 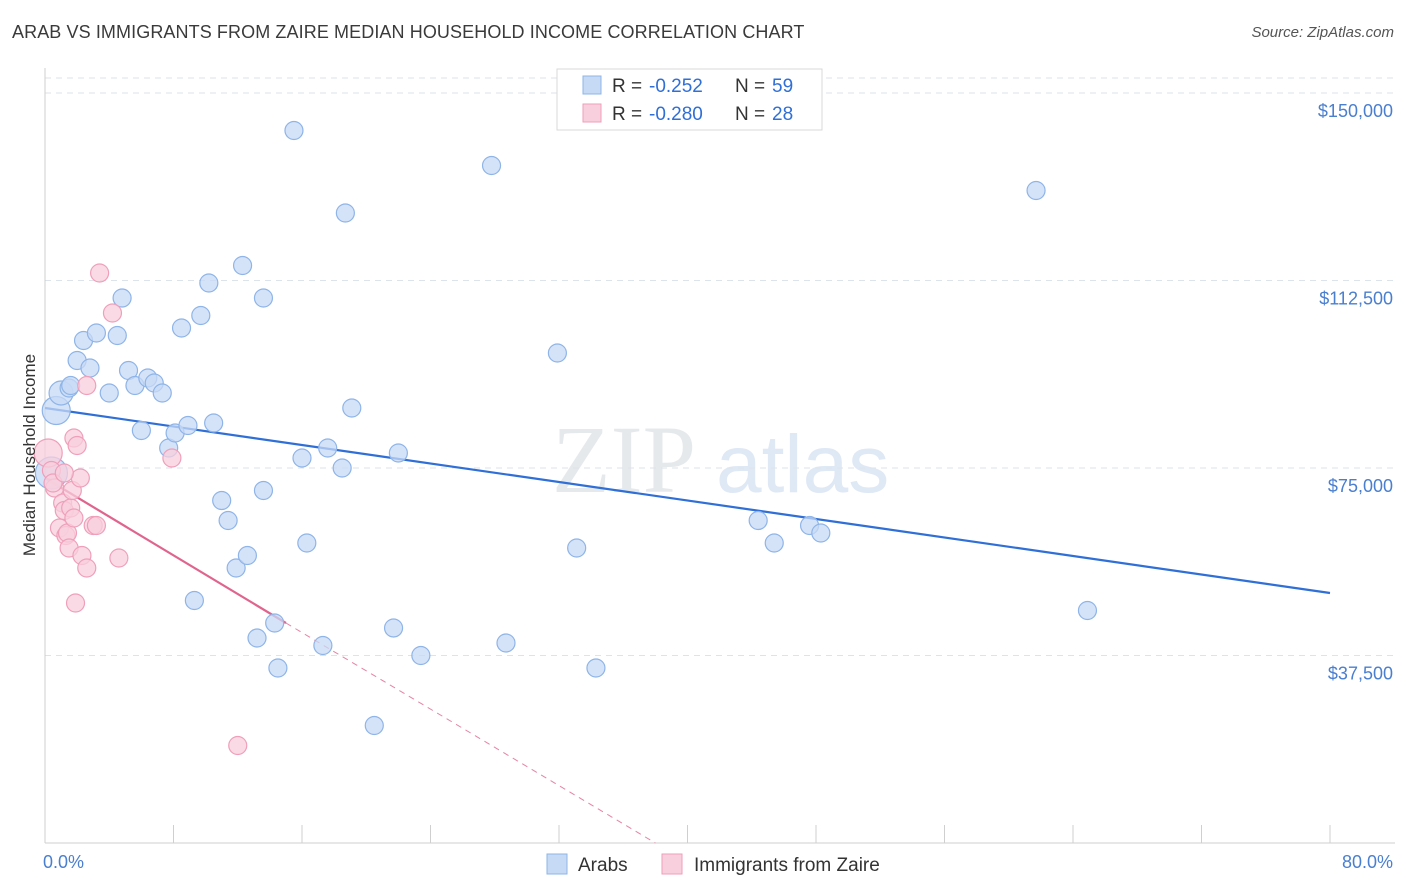 I want to click on legend-n-value-arabs: 59, so click(x=782, y=86).